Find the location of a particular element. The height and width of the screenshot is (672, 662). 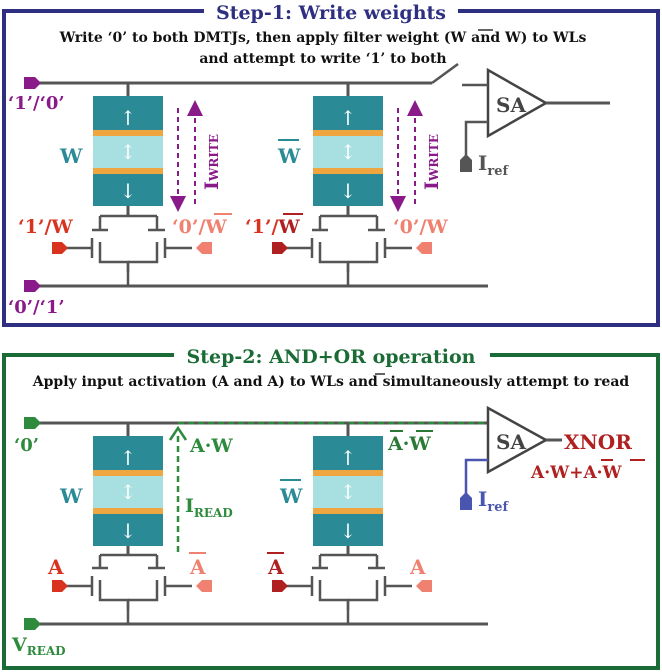

step2-right-wlb-label: A is located at coordinates (417, 567).